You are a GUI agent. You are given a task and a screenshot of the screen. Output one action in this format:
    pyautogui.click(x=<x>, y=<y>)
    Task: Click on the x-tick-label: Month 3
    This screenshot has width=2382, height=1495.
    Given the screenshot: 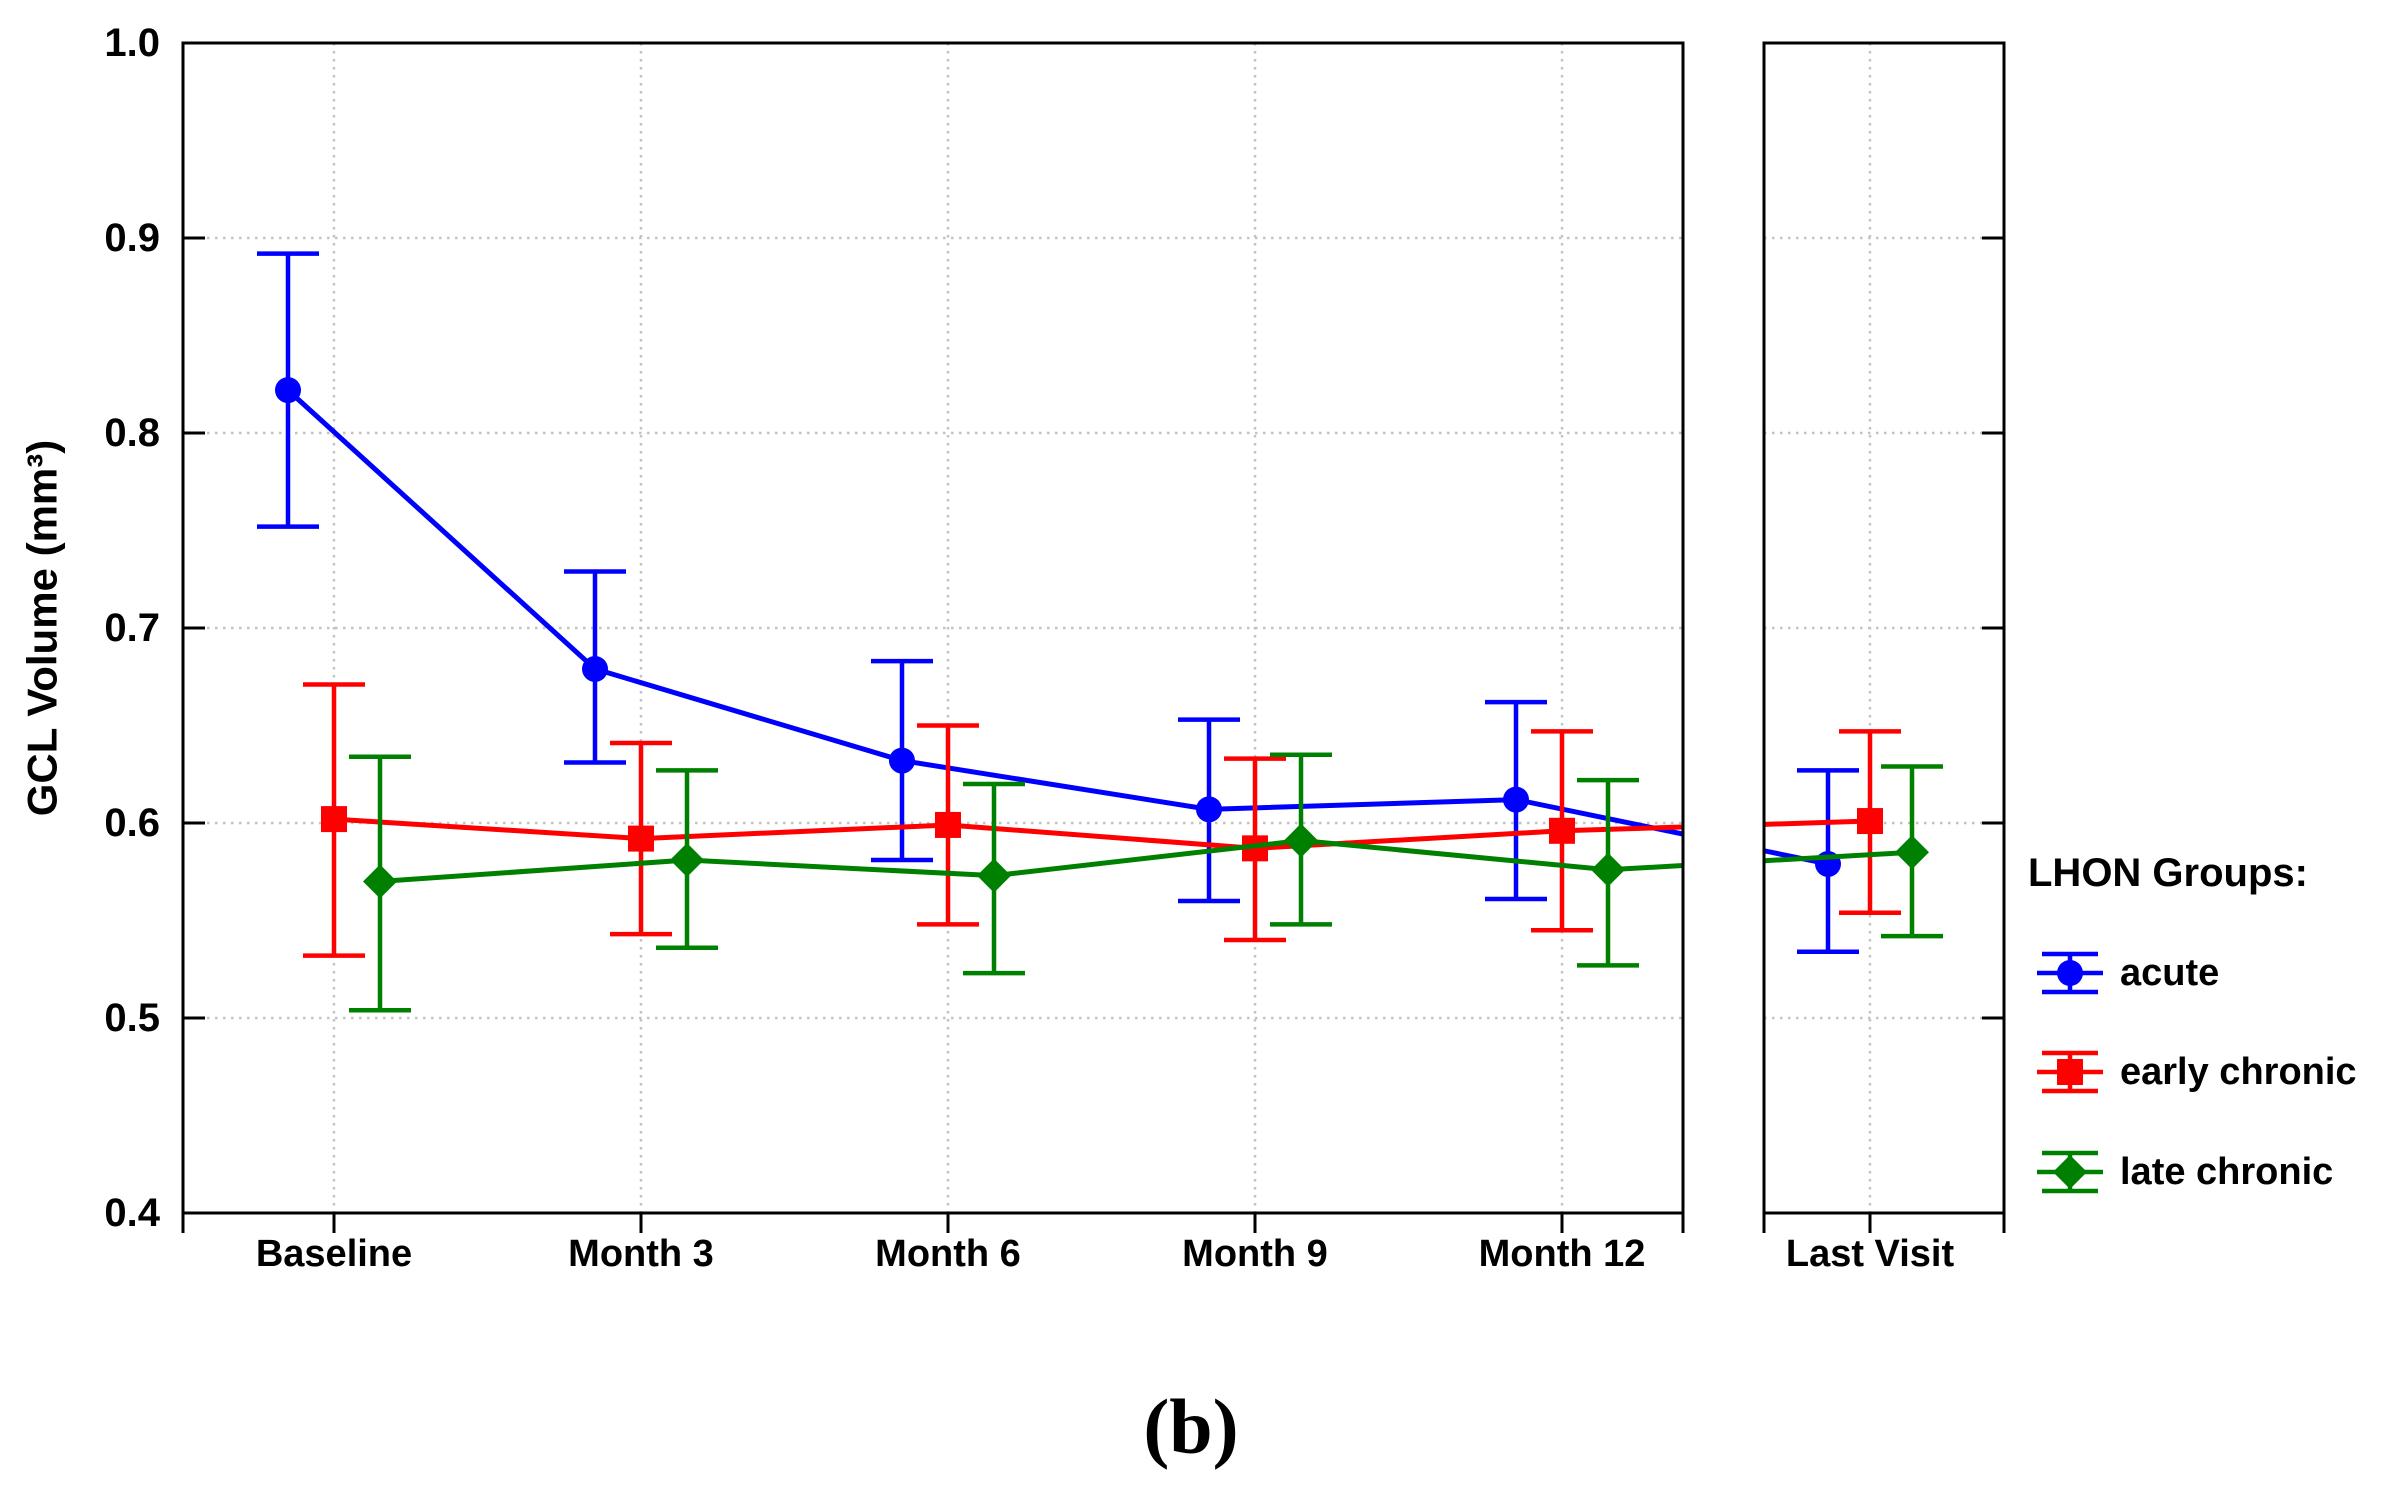 What is the action you would take?
    pyautogui.click(x=641, y=1254)
    